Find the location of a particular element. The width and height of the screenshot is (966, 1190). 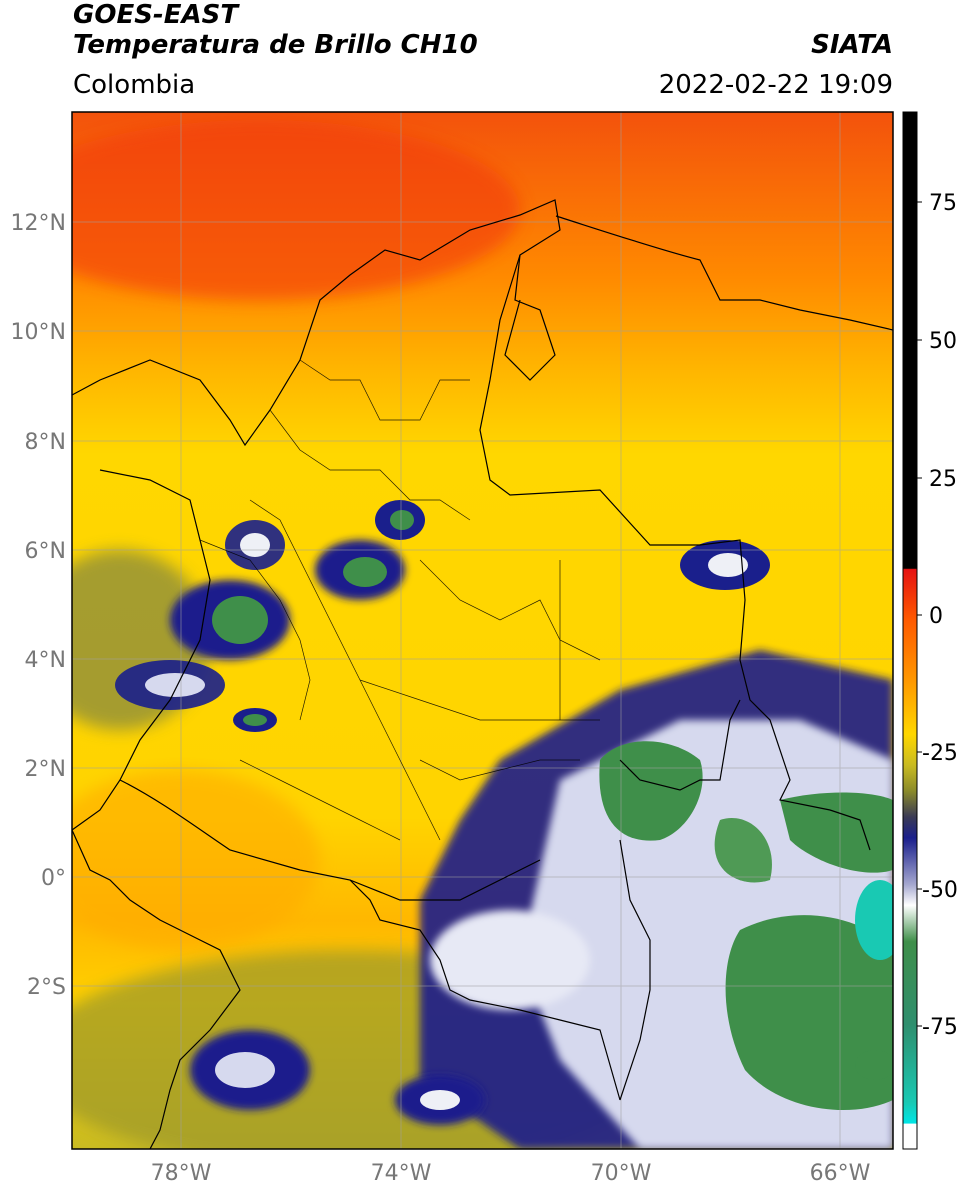

lat-tick-label: 10°N is located at coordinates (38, 332).